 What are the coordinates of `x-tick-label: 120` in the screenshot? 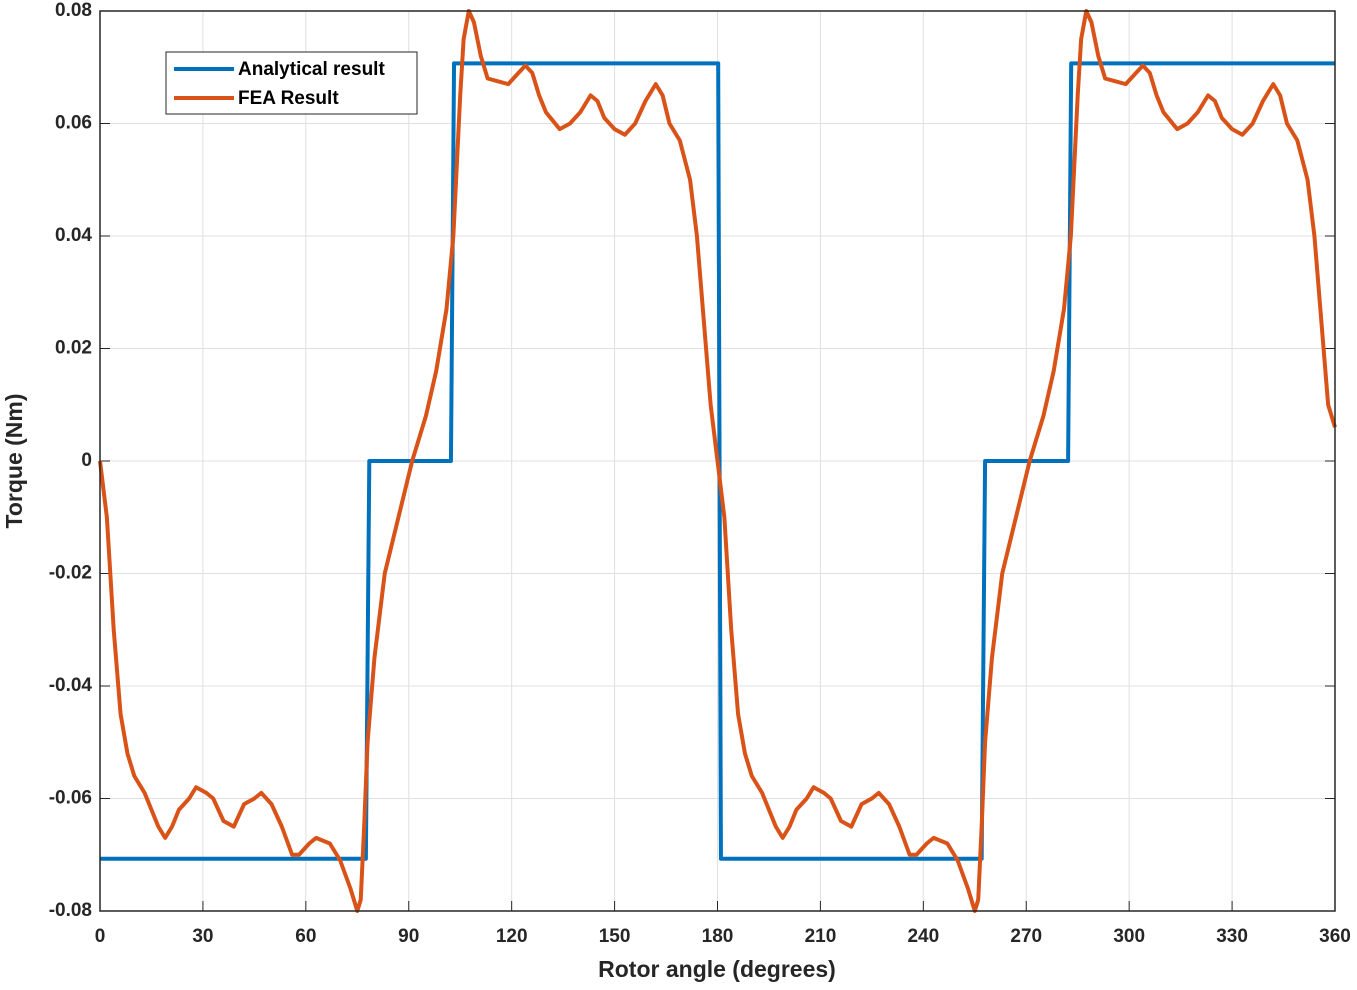 It's located at (512, 936).